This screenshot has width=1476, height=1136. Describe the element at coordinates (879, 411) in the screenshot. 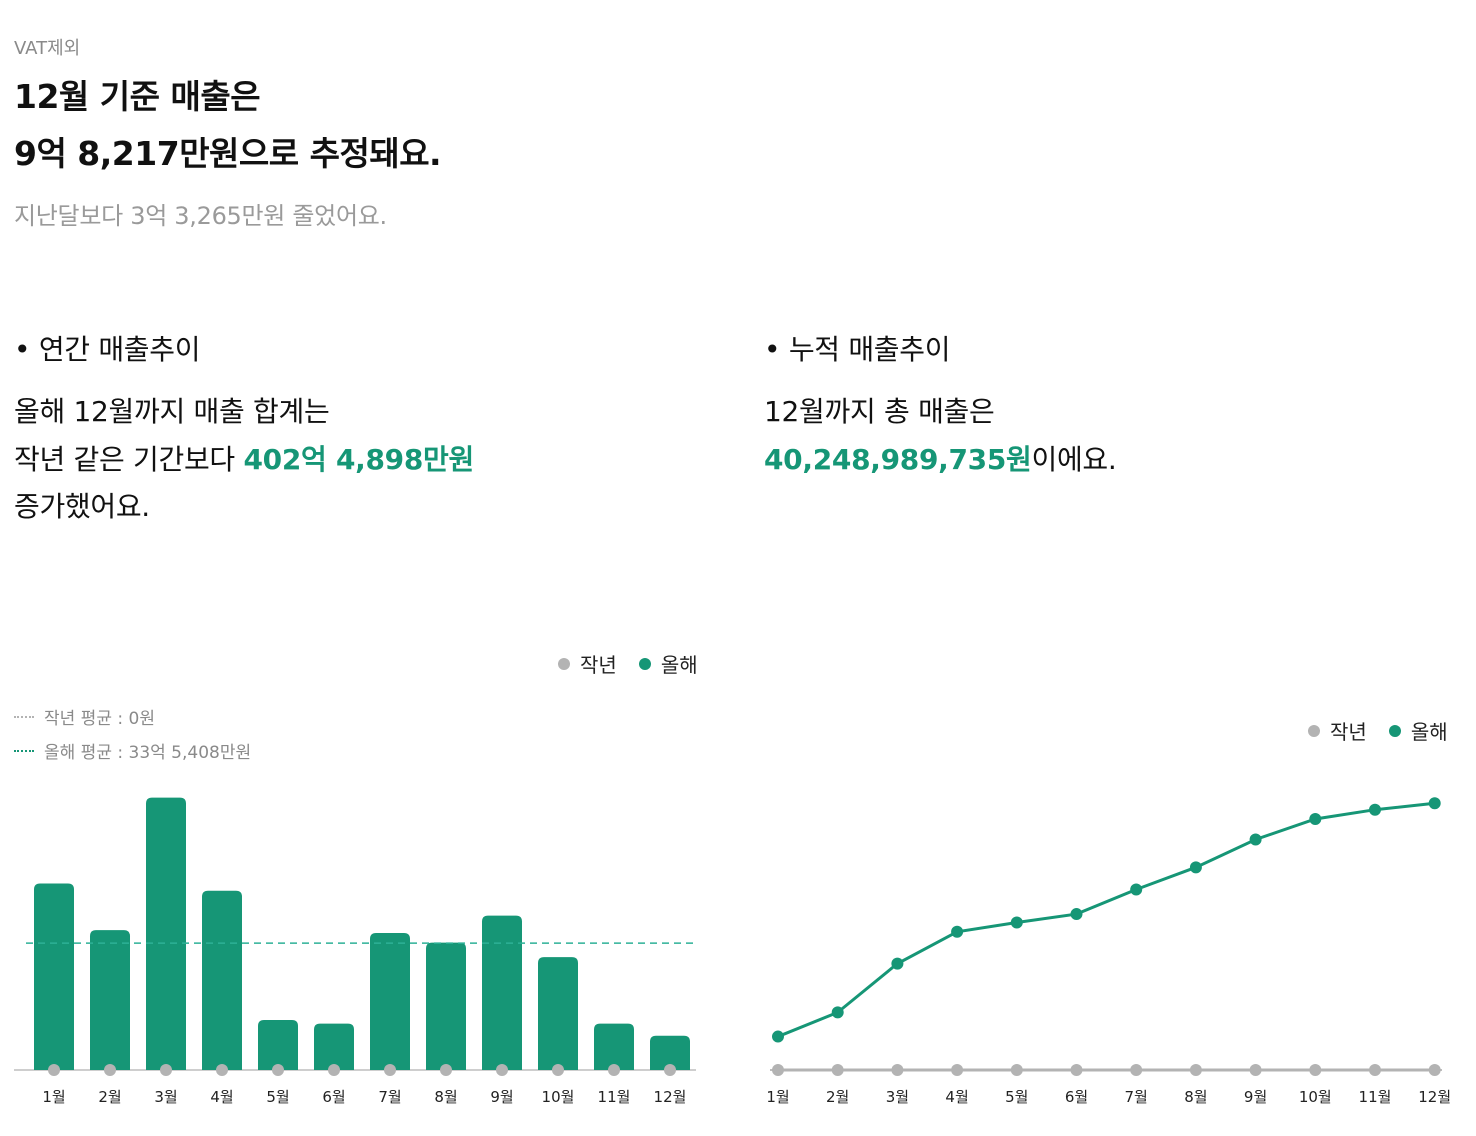

I see `cumulative-summary-line-1: 12월까지 총 매출은` at that location.